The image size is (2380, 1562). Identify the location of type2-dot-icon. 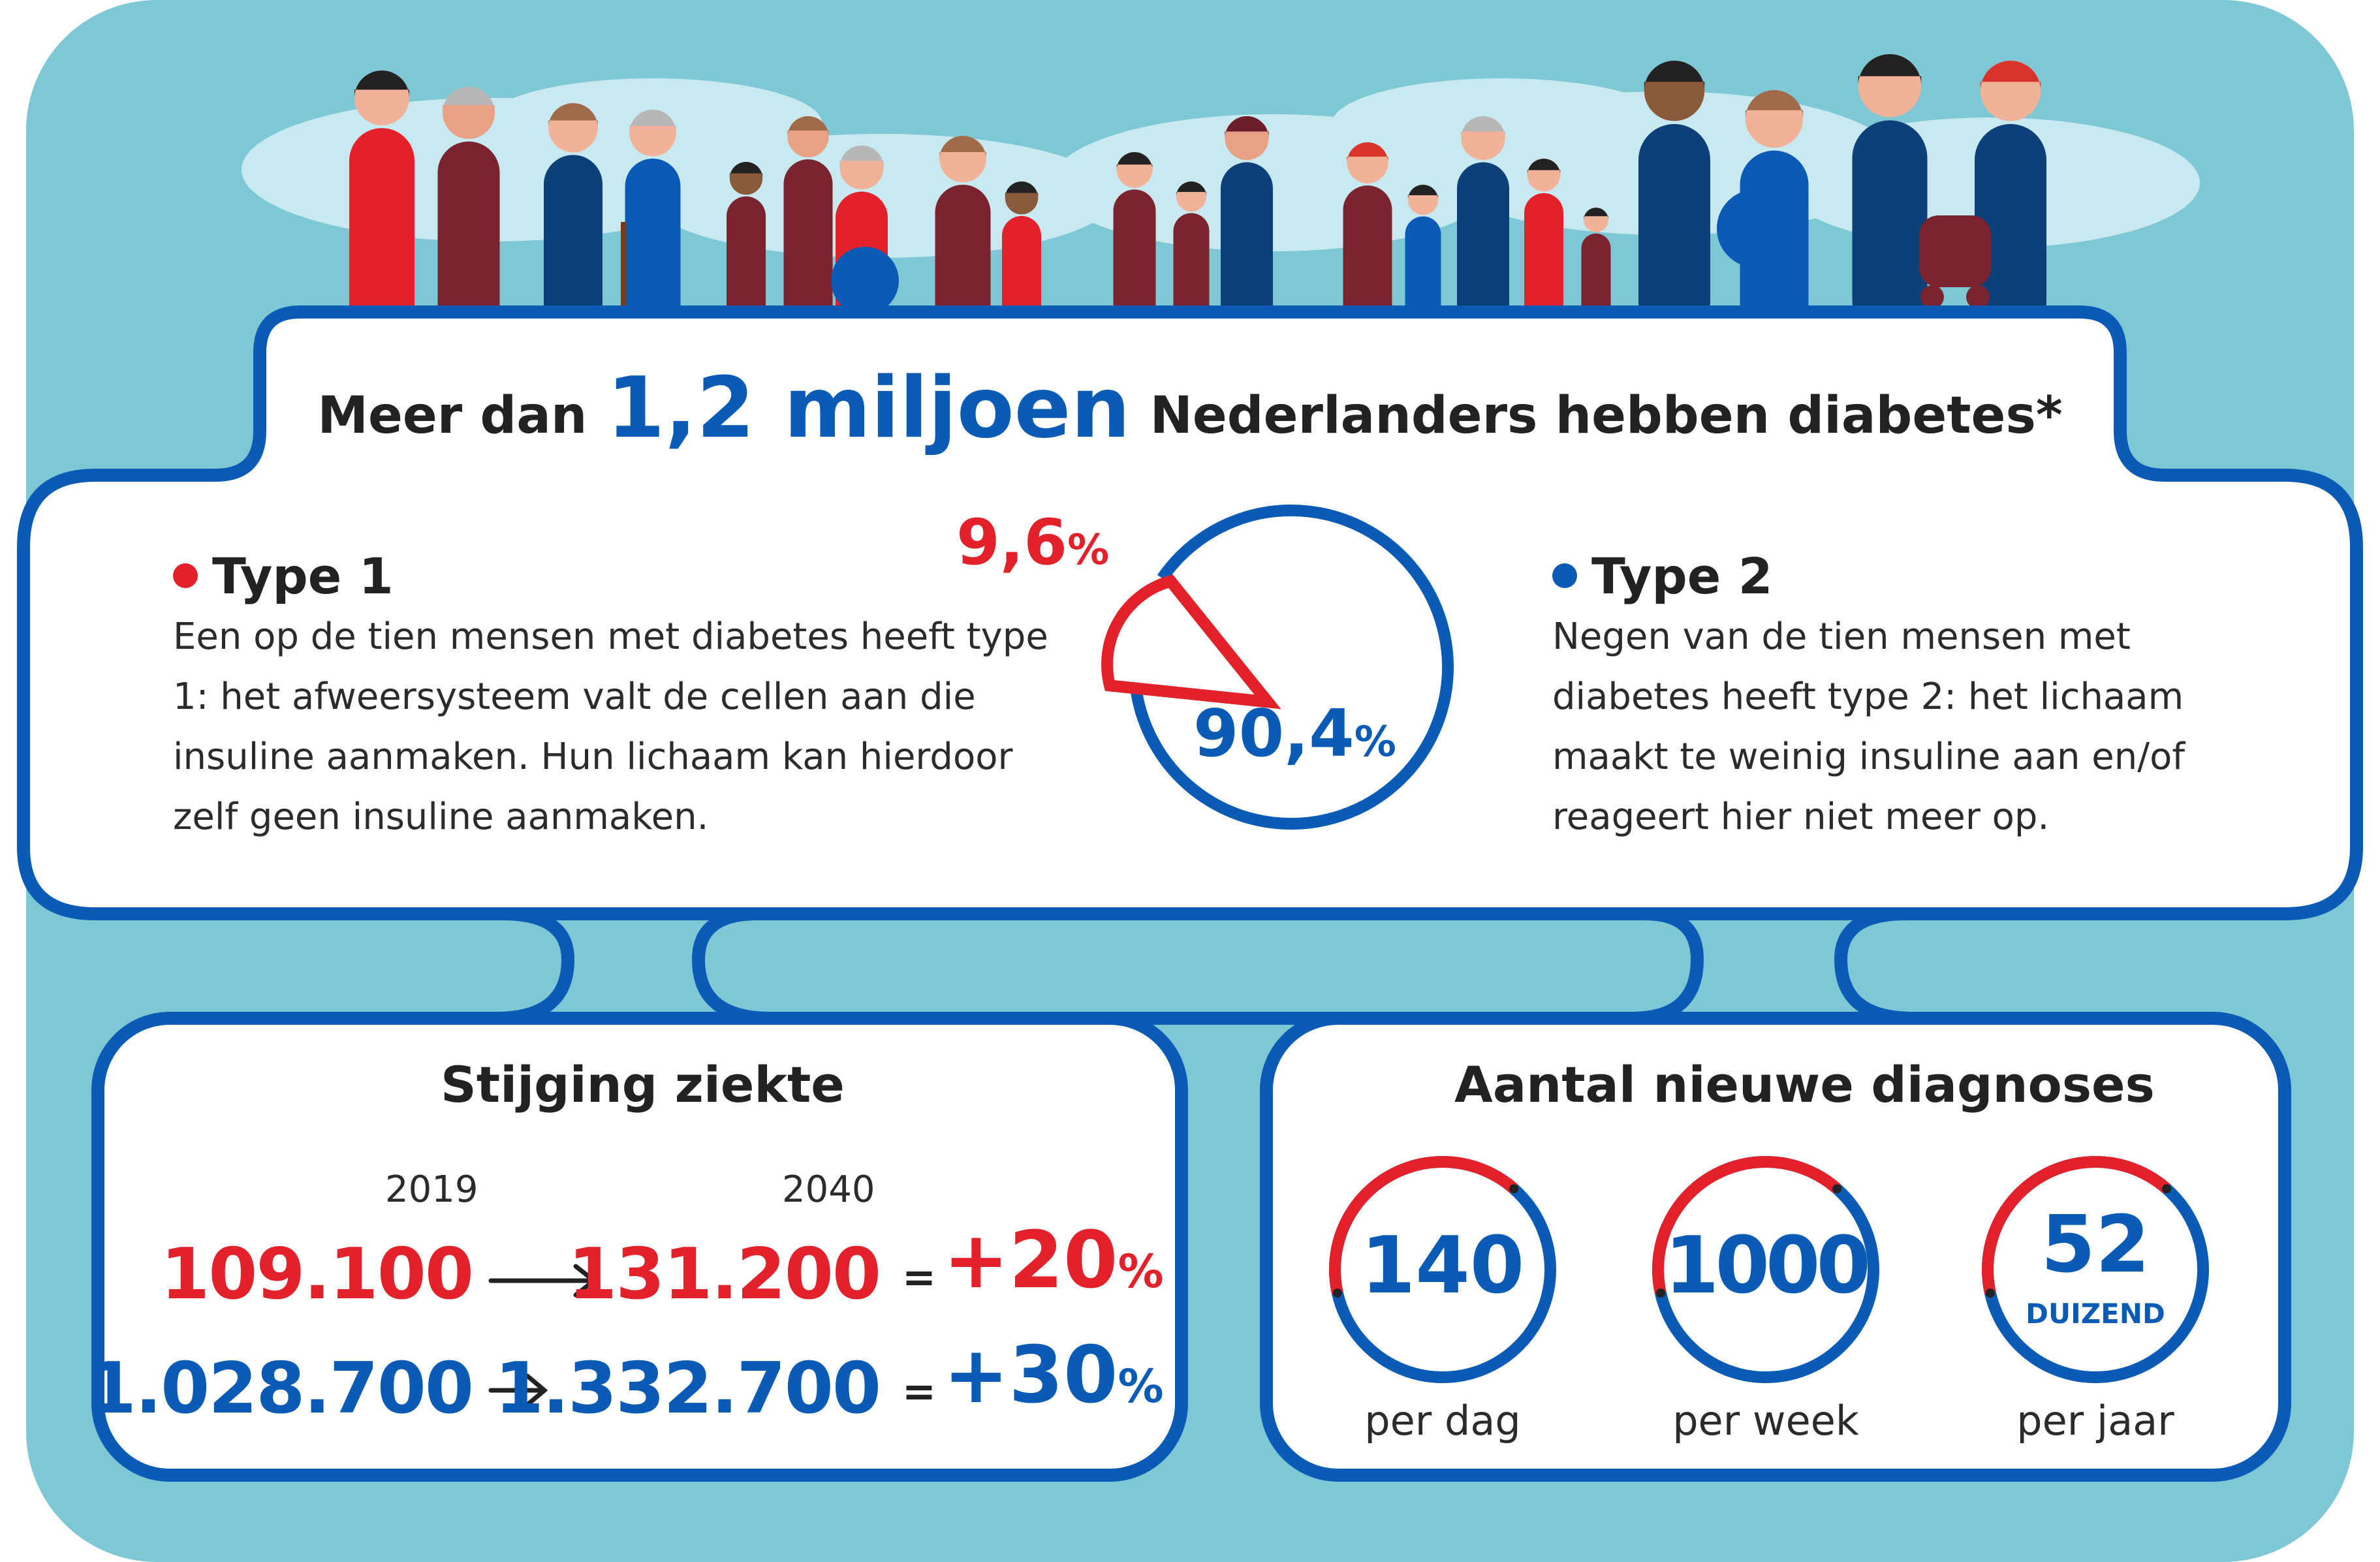
(1564, 575).